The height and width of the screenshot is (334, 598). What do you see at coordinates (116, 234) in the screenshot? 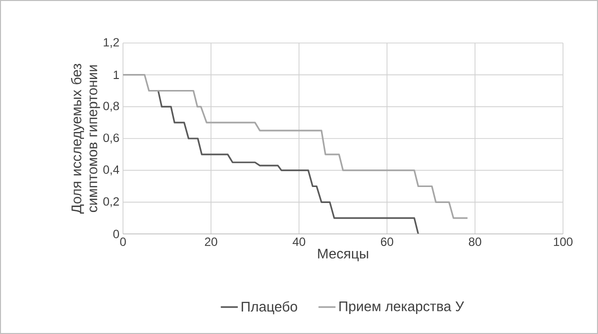
I see `y-tick-label: 0` at bounding box center [116, 234].